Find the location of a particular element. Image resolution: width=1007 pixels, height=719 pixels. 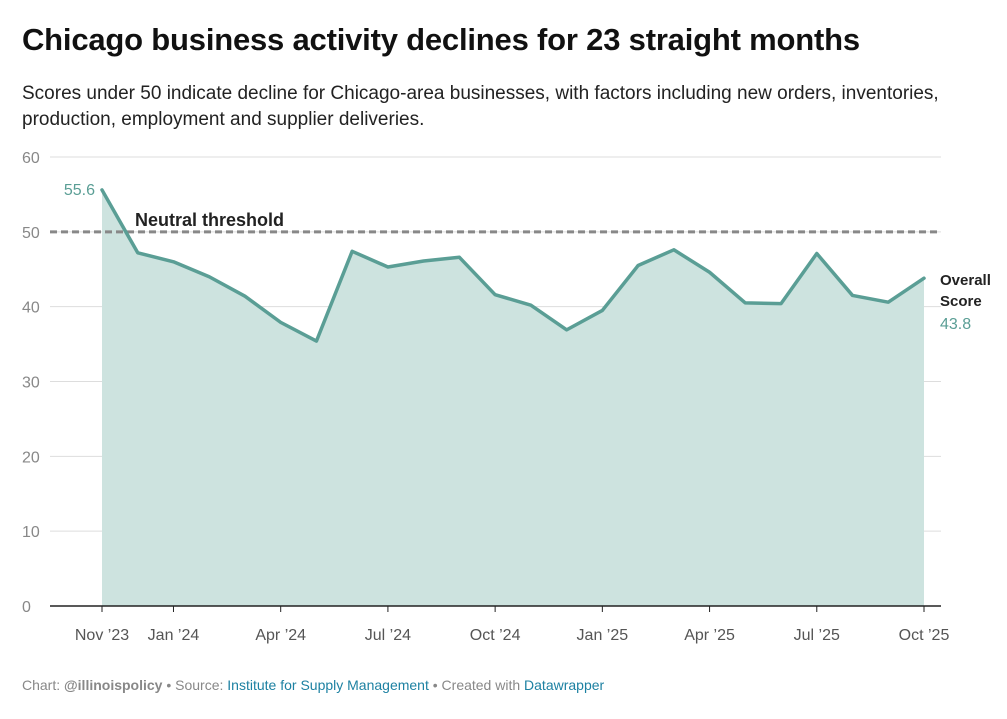

y-tick-label-40: 40 is located at coordinates (31, 308).